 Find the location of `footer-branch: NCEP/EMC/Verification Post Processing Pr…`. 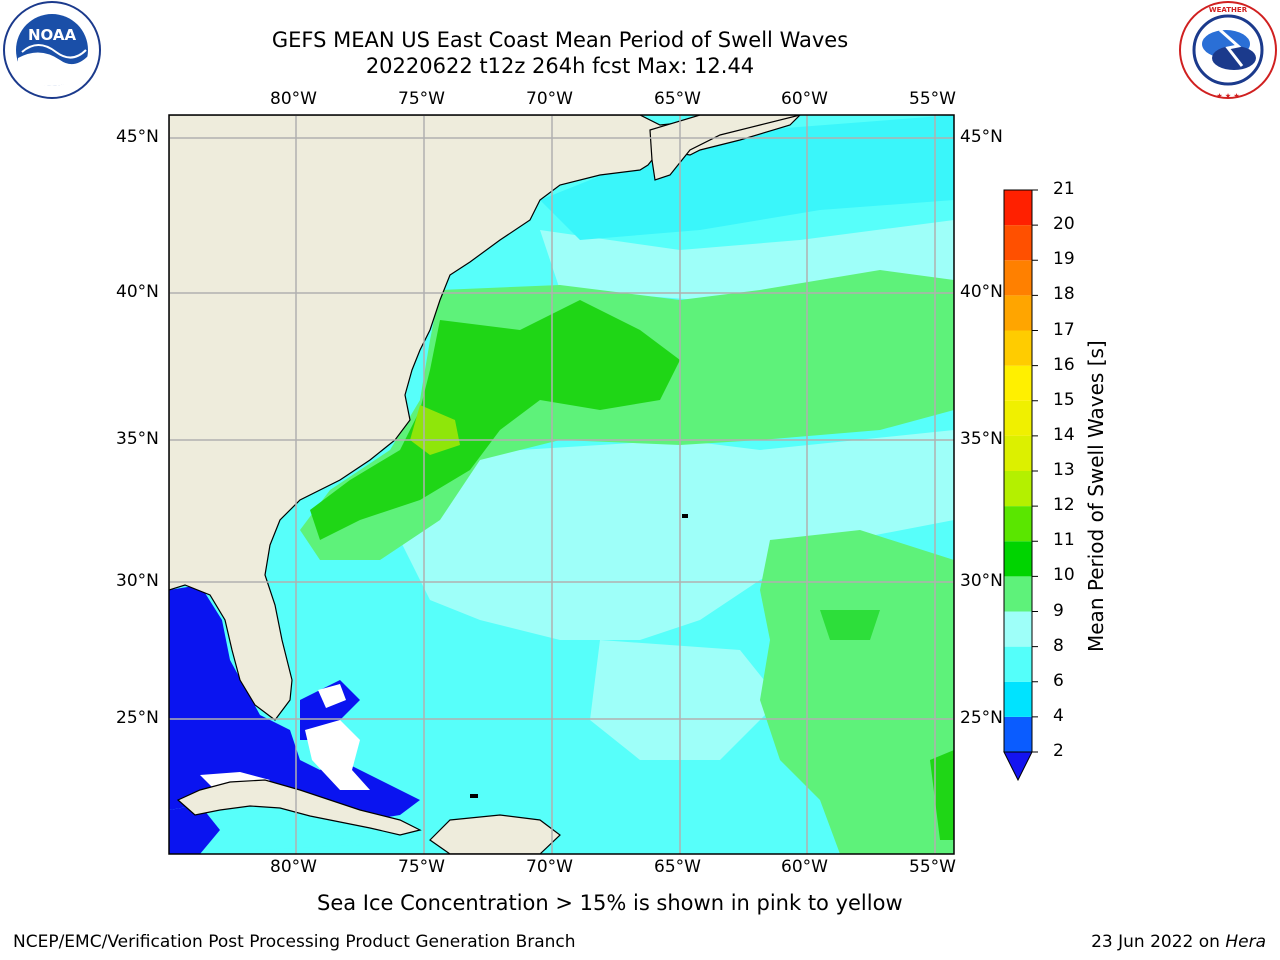

footer-branch: NCEP/EMC/Verification Post Processing Pr… is located at coordinates (294, 942).